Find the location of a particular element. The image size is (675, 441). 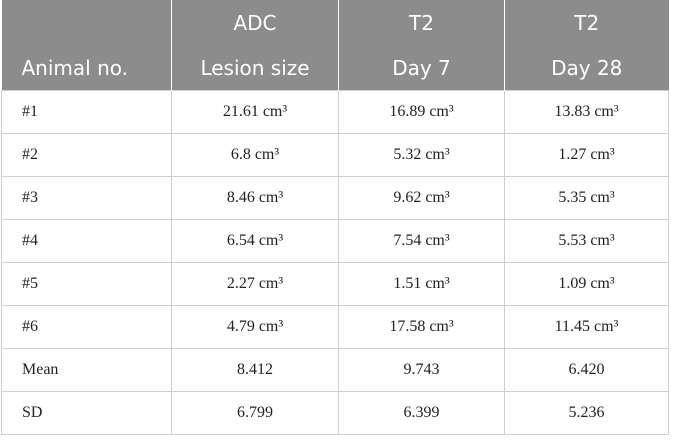

table-row: #3 8.46 cm³ 9.62 cm³ 5.35 cm³ is located at coordinates (335, 198).